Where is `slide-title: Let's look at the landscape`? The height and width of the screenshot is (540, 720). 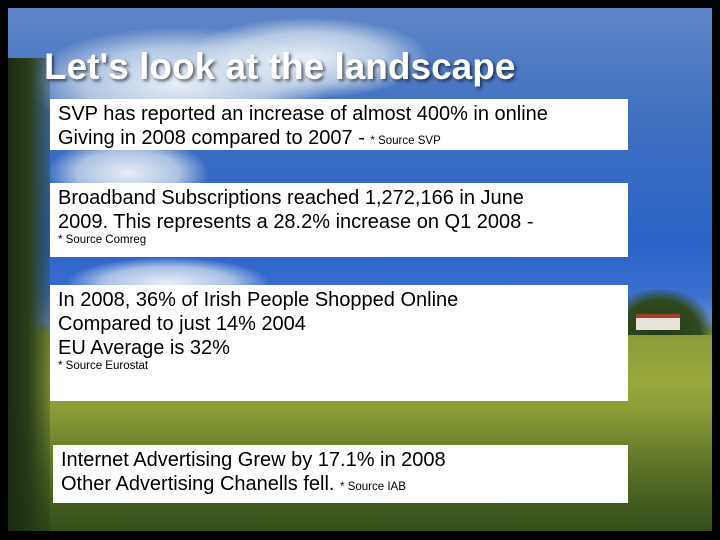 slide-title: Let's look at the landscape is located at coordinates (280, 66).